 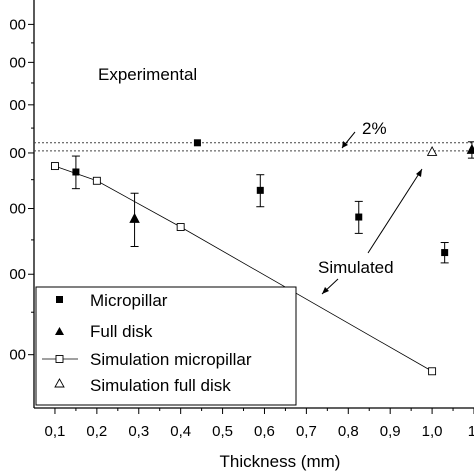 What do you see at coordinates (59, 359) in the screenshot?
I see `legend-marker-simulation-micropillar` at bounding box center [59, 359].